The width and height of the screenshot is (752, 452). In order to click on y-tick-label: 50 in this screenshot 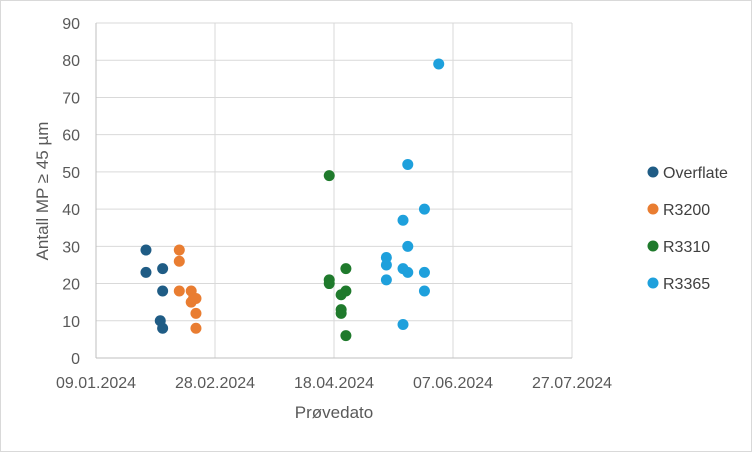, I will do `click(71, 173)`.